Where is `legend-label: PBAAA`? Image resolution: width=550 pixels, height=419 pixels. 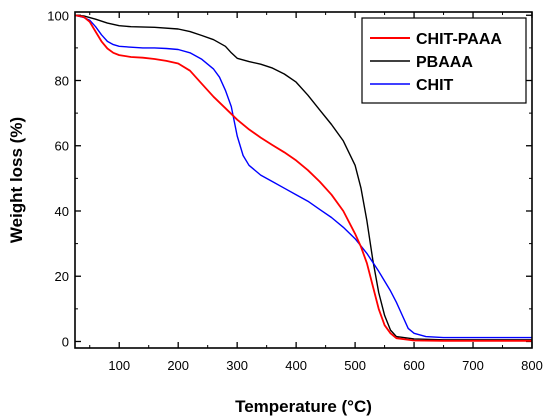 legend-label: PBAAA is located at coordinates (444, 62).